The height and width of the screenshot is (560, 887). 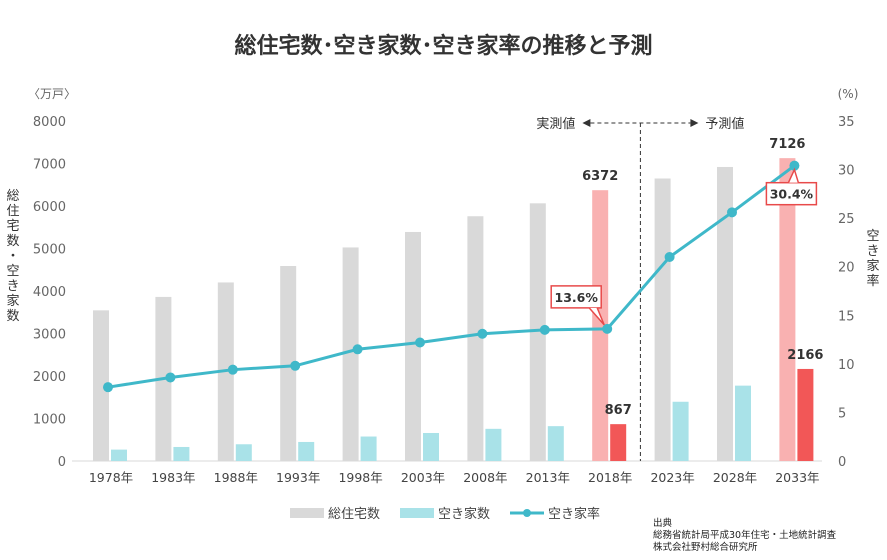 I want to click on left-axis-title-char: 家, so click(x=12, y=301).